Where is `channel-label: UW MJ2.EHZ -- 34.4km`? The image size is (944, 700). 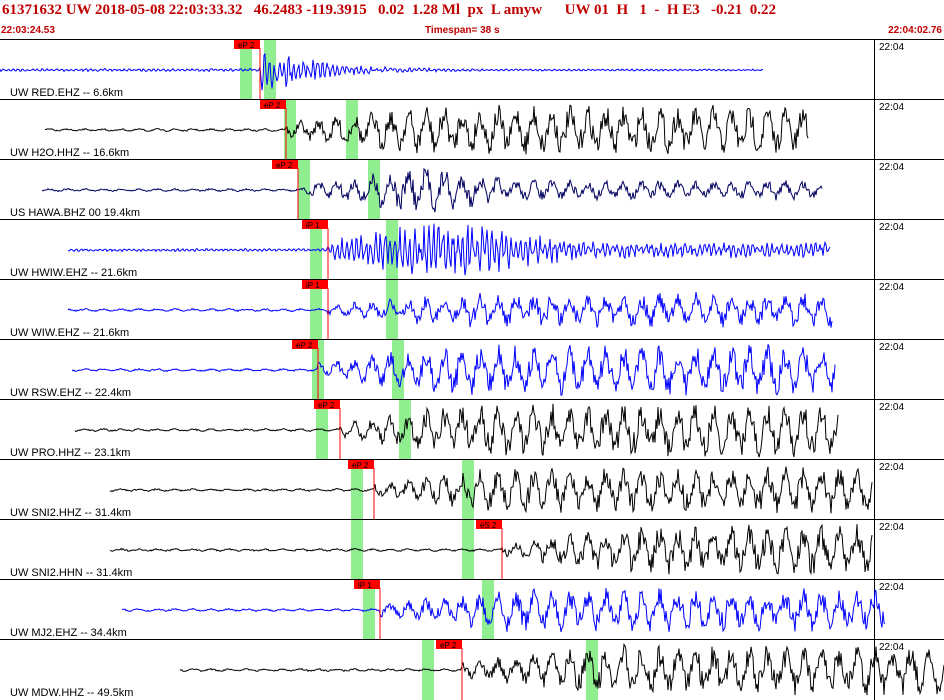
channel-label: UW MJ2.EHZ -- 34.4km is located at coordinates (68, 633).